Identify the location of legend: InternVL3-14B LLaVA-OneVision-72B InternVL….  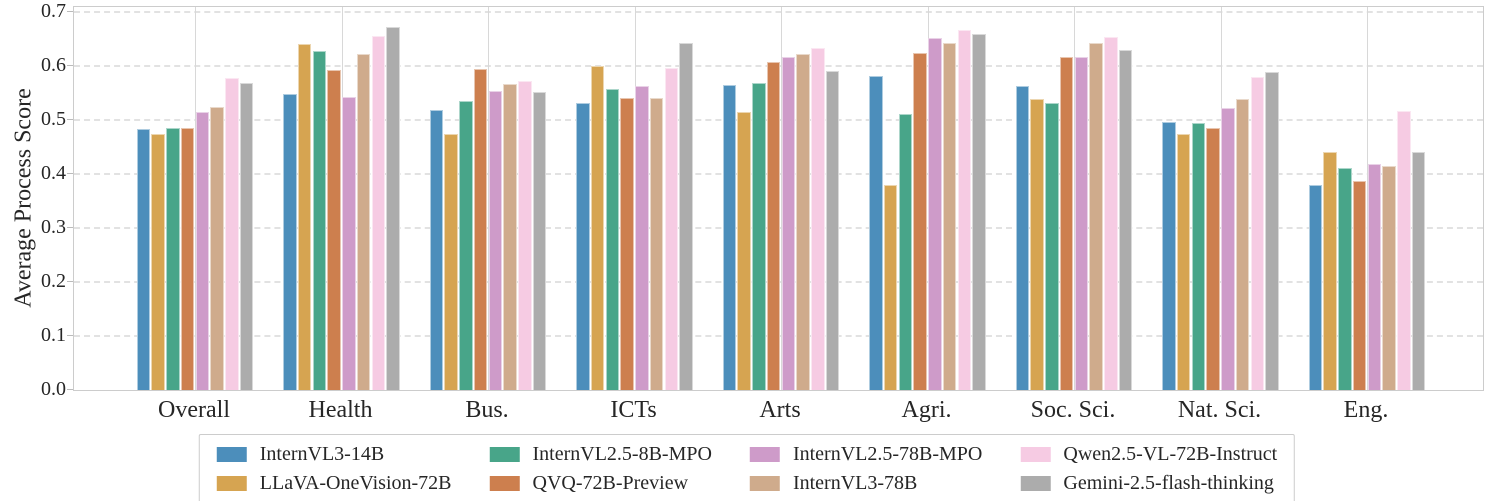
(747, 467).